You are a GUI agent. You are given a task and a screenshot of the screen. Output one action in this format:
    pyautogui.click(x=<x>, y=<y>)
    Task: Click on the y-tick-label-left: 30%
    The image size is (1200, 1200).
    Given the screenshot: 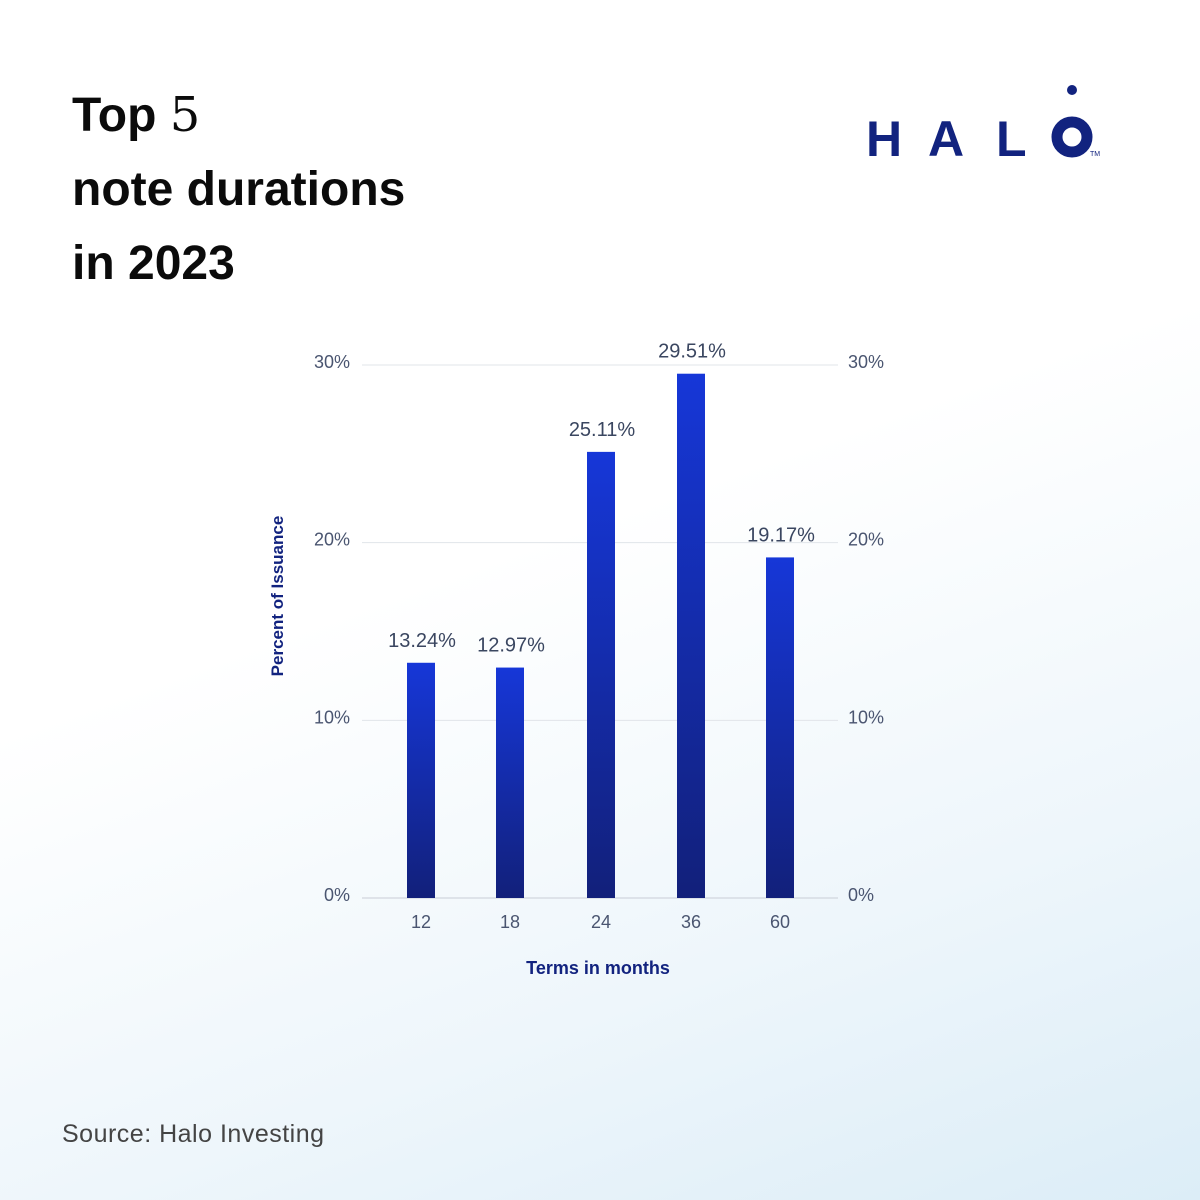 What is the action you would take?
    pyautogui.click(x=332, y=362)
    